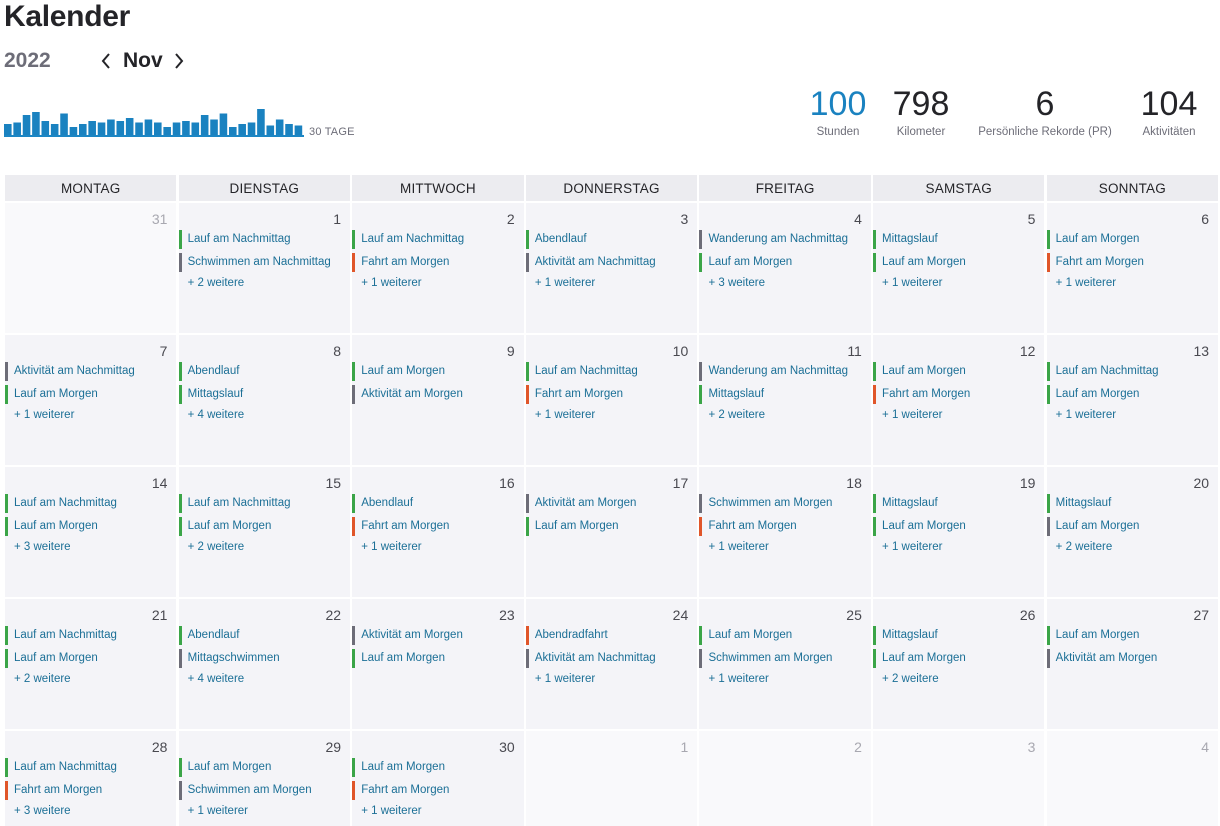 This screenshot has width=1220, height=826. Describe the element at coordinates (1031, 747) in the screenshot. I see `day-number: 3` at that location.